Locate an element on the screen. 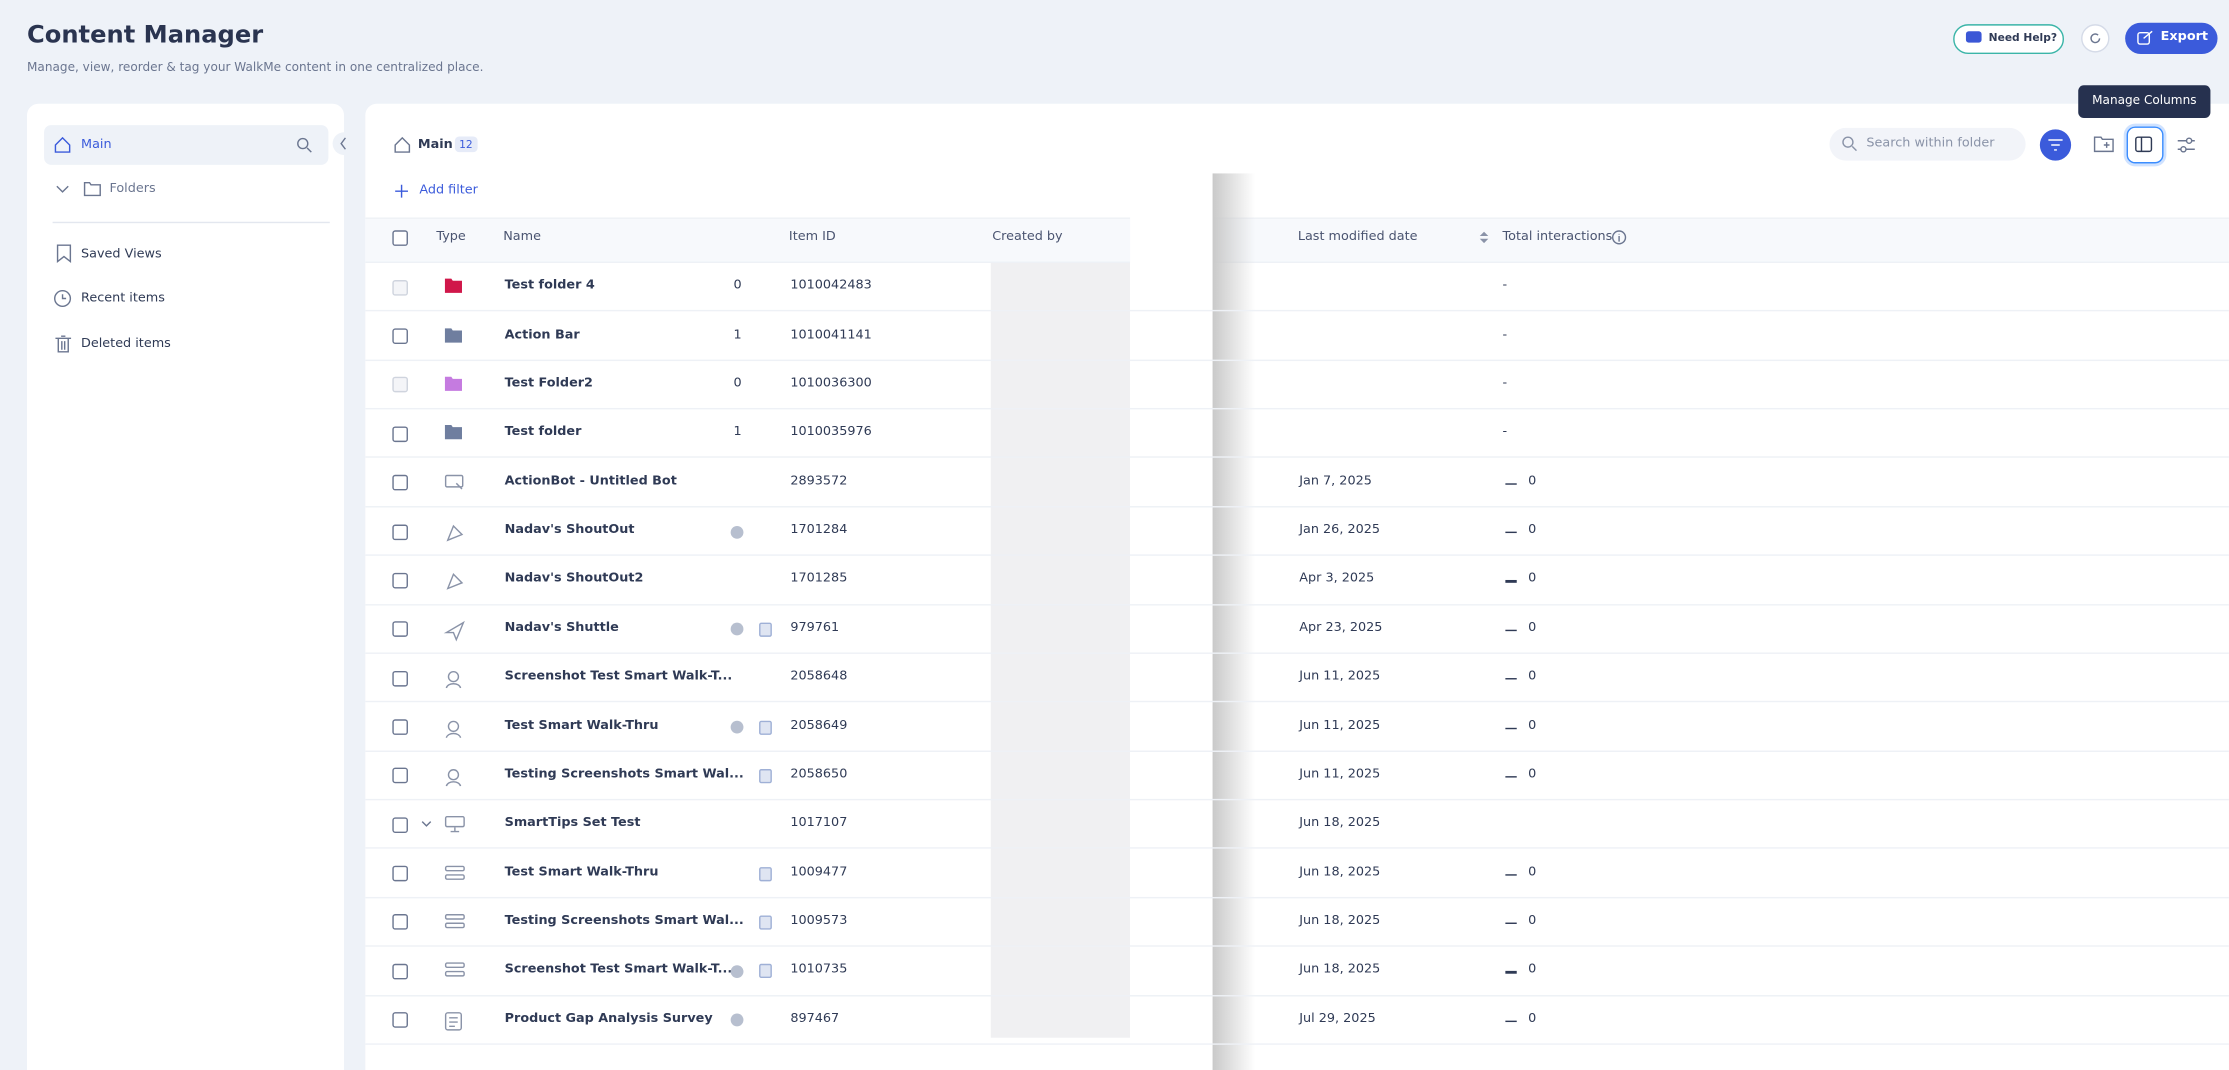 The width and height of the screenshot is (2229, 1070). help-button: Need Help? is located at coordinates (2009, 39).